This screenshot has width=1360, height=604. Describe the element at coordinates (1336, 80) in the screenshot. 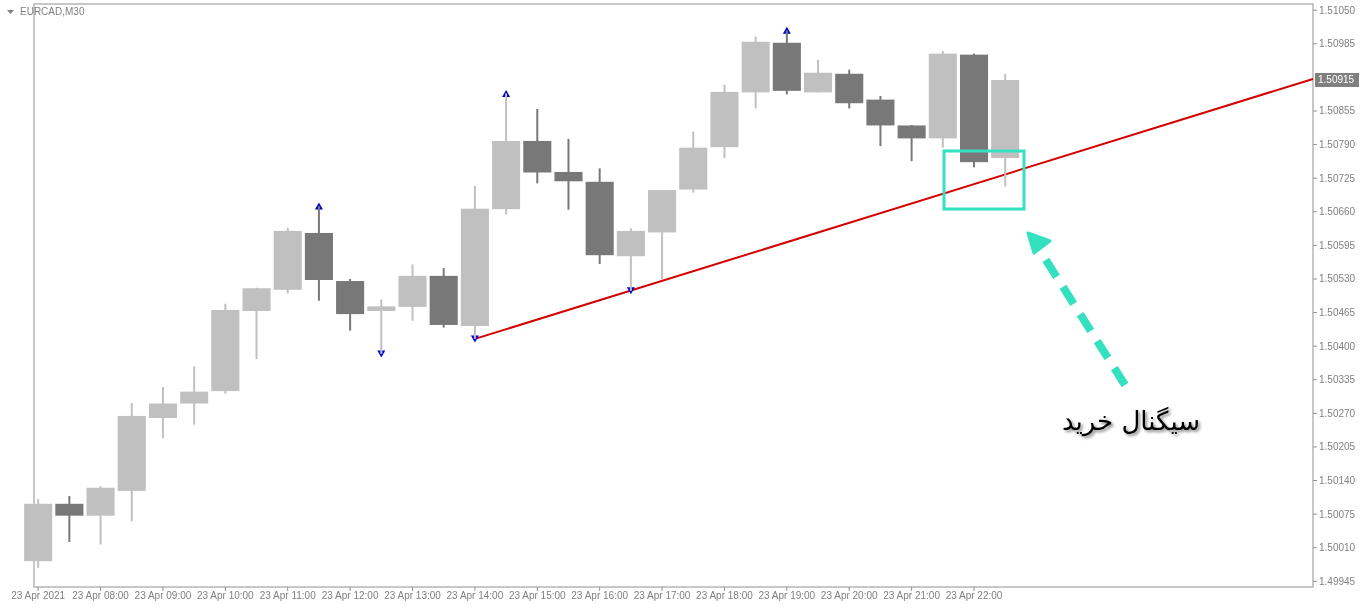

I see `text: 1.50915` at that location.